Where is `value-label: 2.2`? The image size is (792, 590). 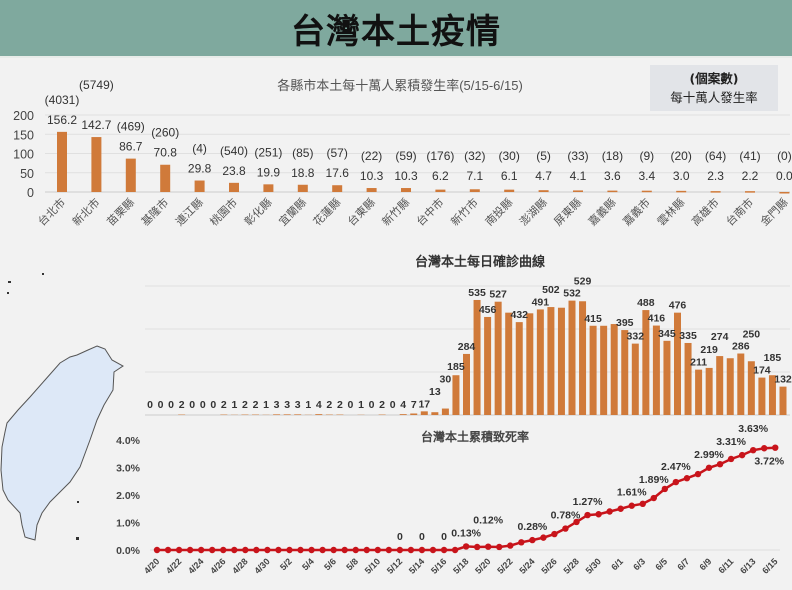 value-label: 2.2 is located at coordinates (750, 176).